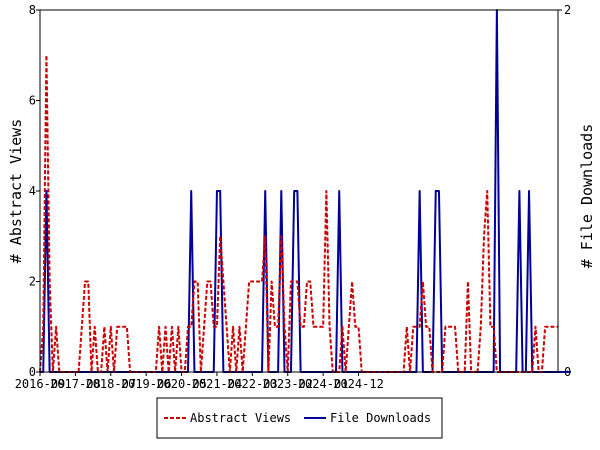 Image resolution: width=600 pixels, height=450 pixels. I want to click on y-left-tick-label: 0, so click(32, 372).